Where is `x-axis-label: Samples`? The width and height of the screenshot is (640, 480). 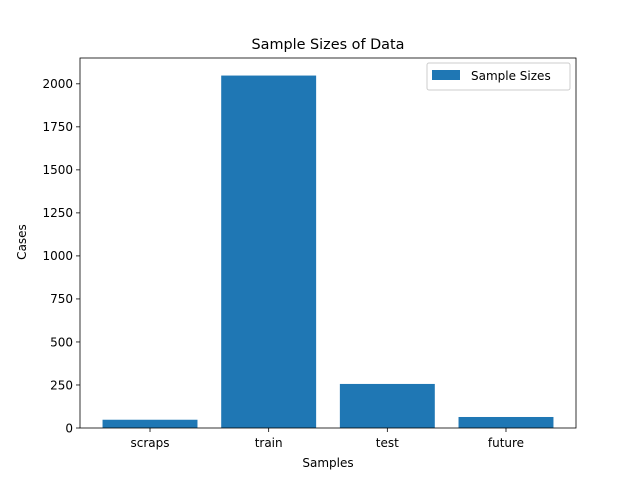
x-axis-label: Samples is located at coordinates (327, 463).